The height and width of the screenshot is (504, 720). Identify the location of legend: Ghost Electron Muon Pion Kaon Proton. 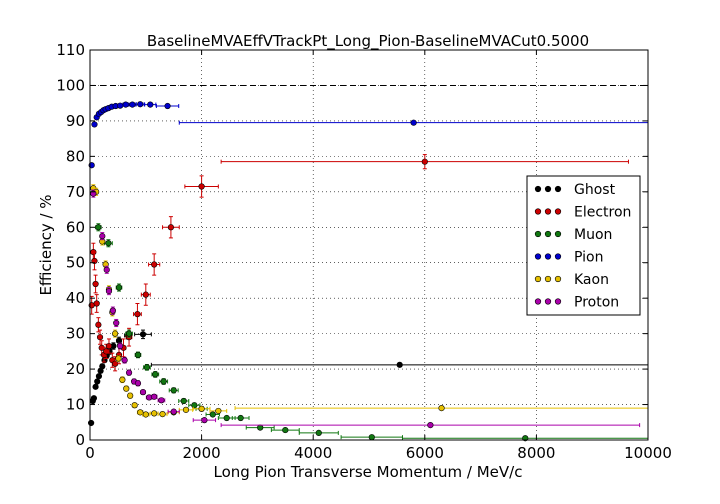
(583, 245).